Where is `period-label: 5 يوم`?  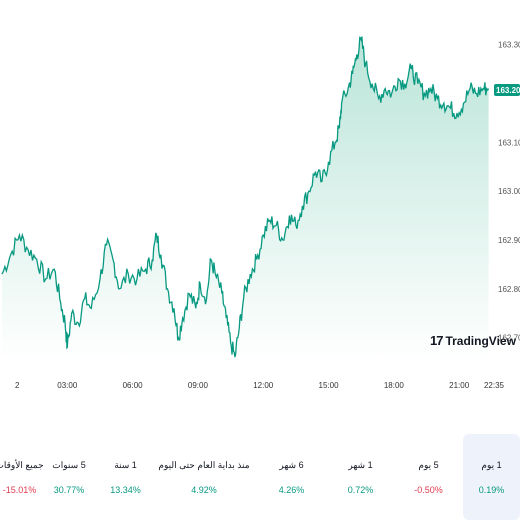 period-label: 5 يوم is located at coordinates (428, 464).